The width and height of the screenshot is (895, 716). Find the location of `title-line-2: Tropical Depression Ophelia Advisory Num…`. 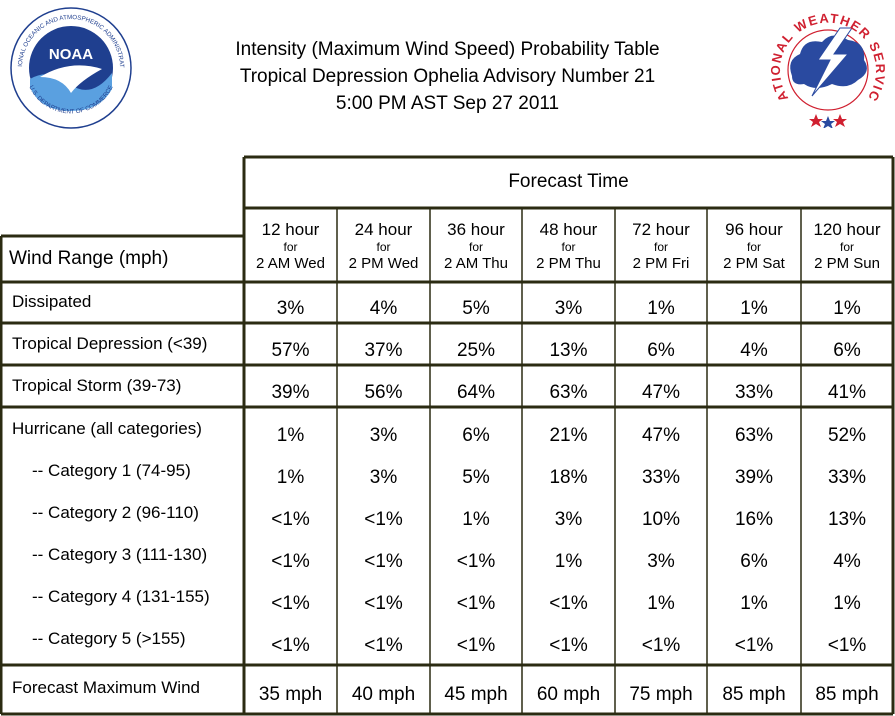

title-line-2: Tropical Depression Ophelia Advisory Num… is located at coordinates (447, 76).